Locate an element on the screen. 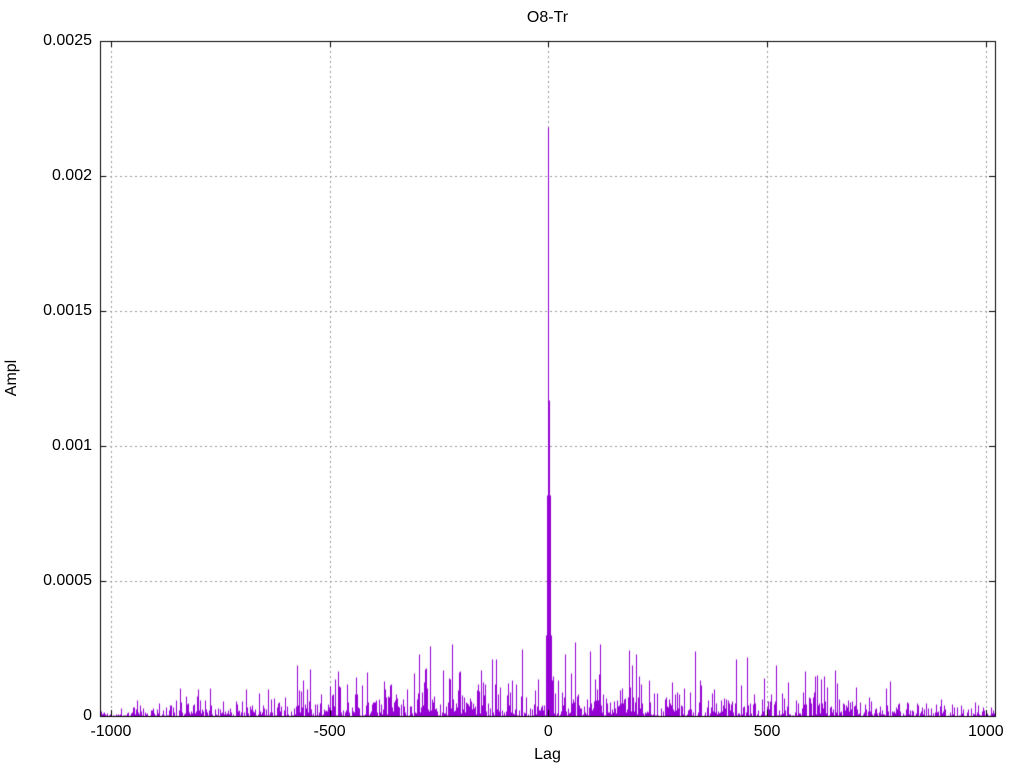 The width and height of the screenshot is (1024, 768). x-tick-label: 500 is located at coordinates (767, 731).